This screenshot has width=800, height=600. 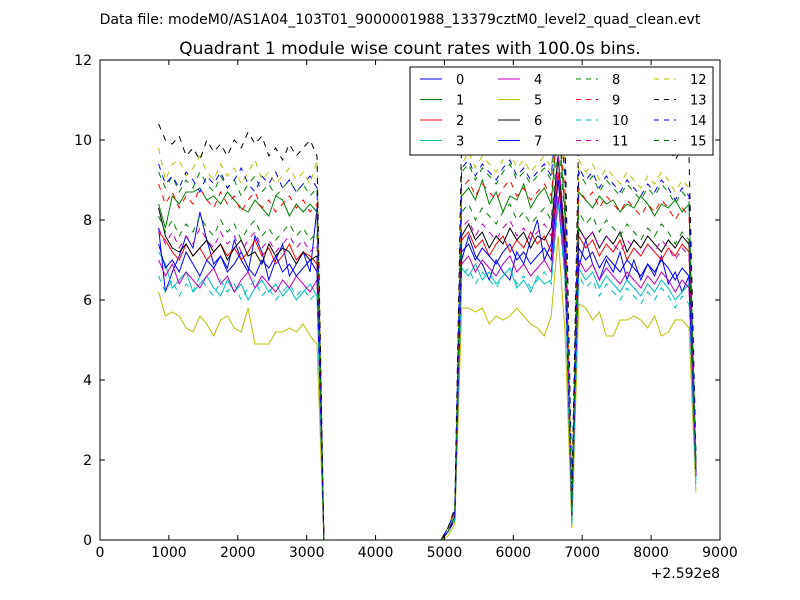 What do you see at coordinates (87, 461) in the screenshot?
I see `y-tick-label: 2` at bounding box center [87, 461].